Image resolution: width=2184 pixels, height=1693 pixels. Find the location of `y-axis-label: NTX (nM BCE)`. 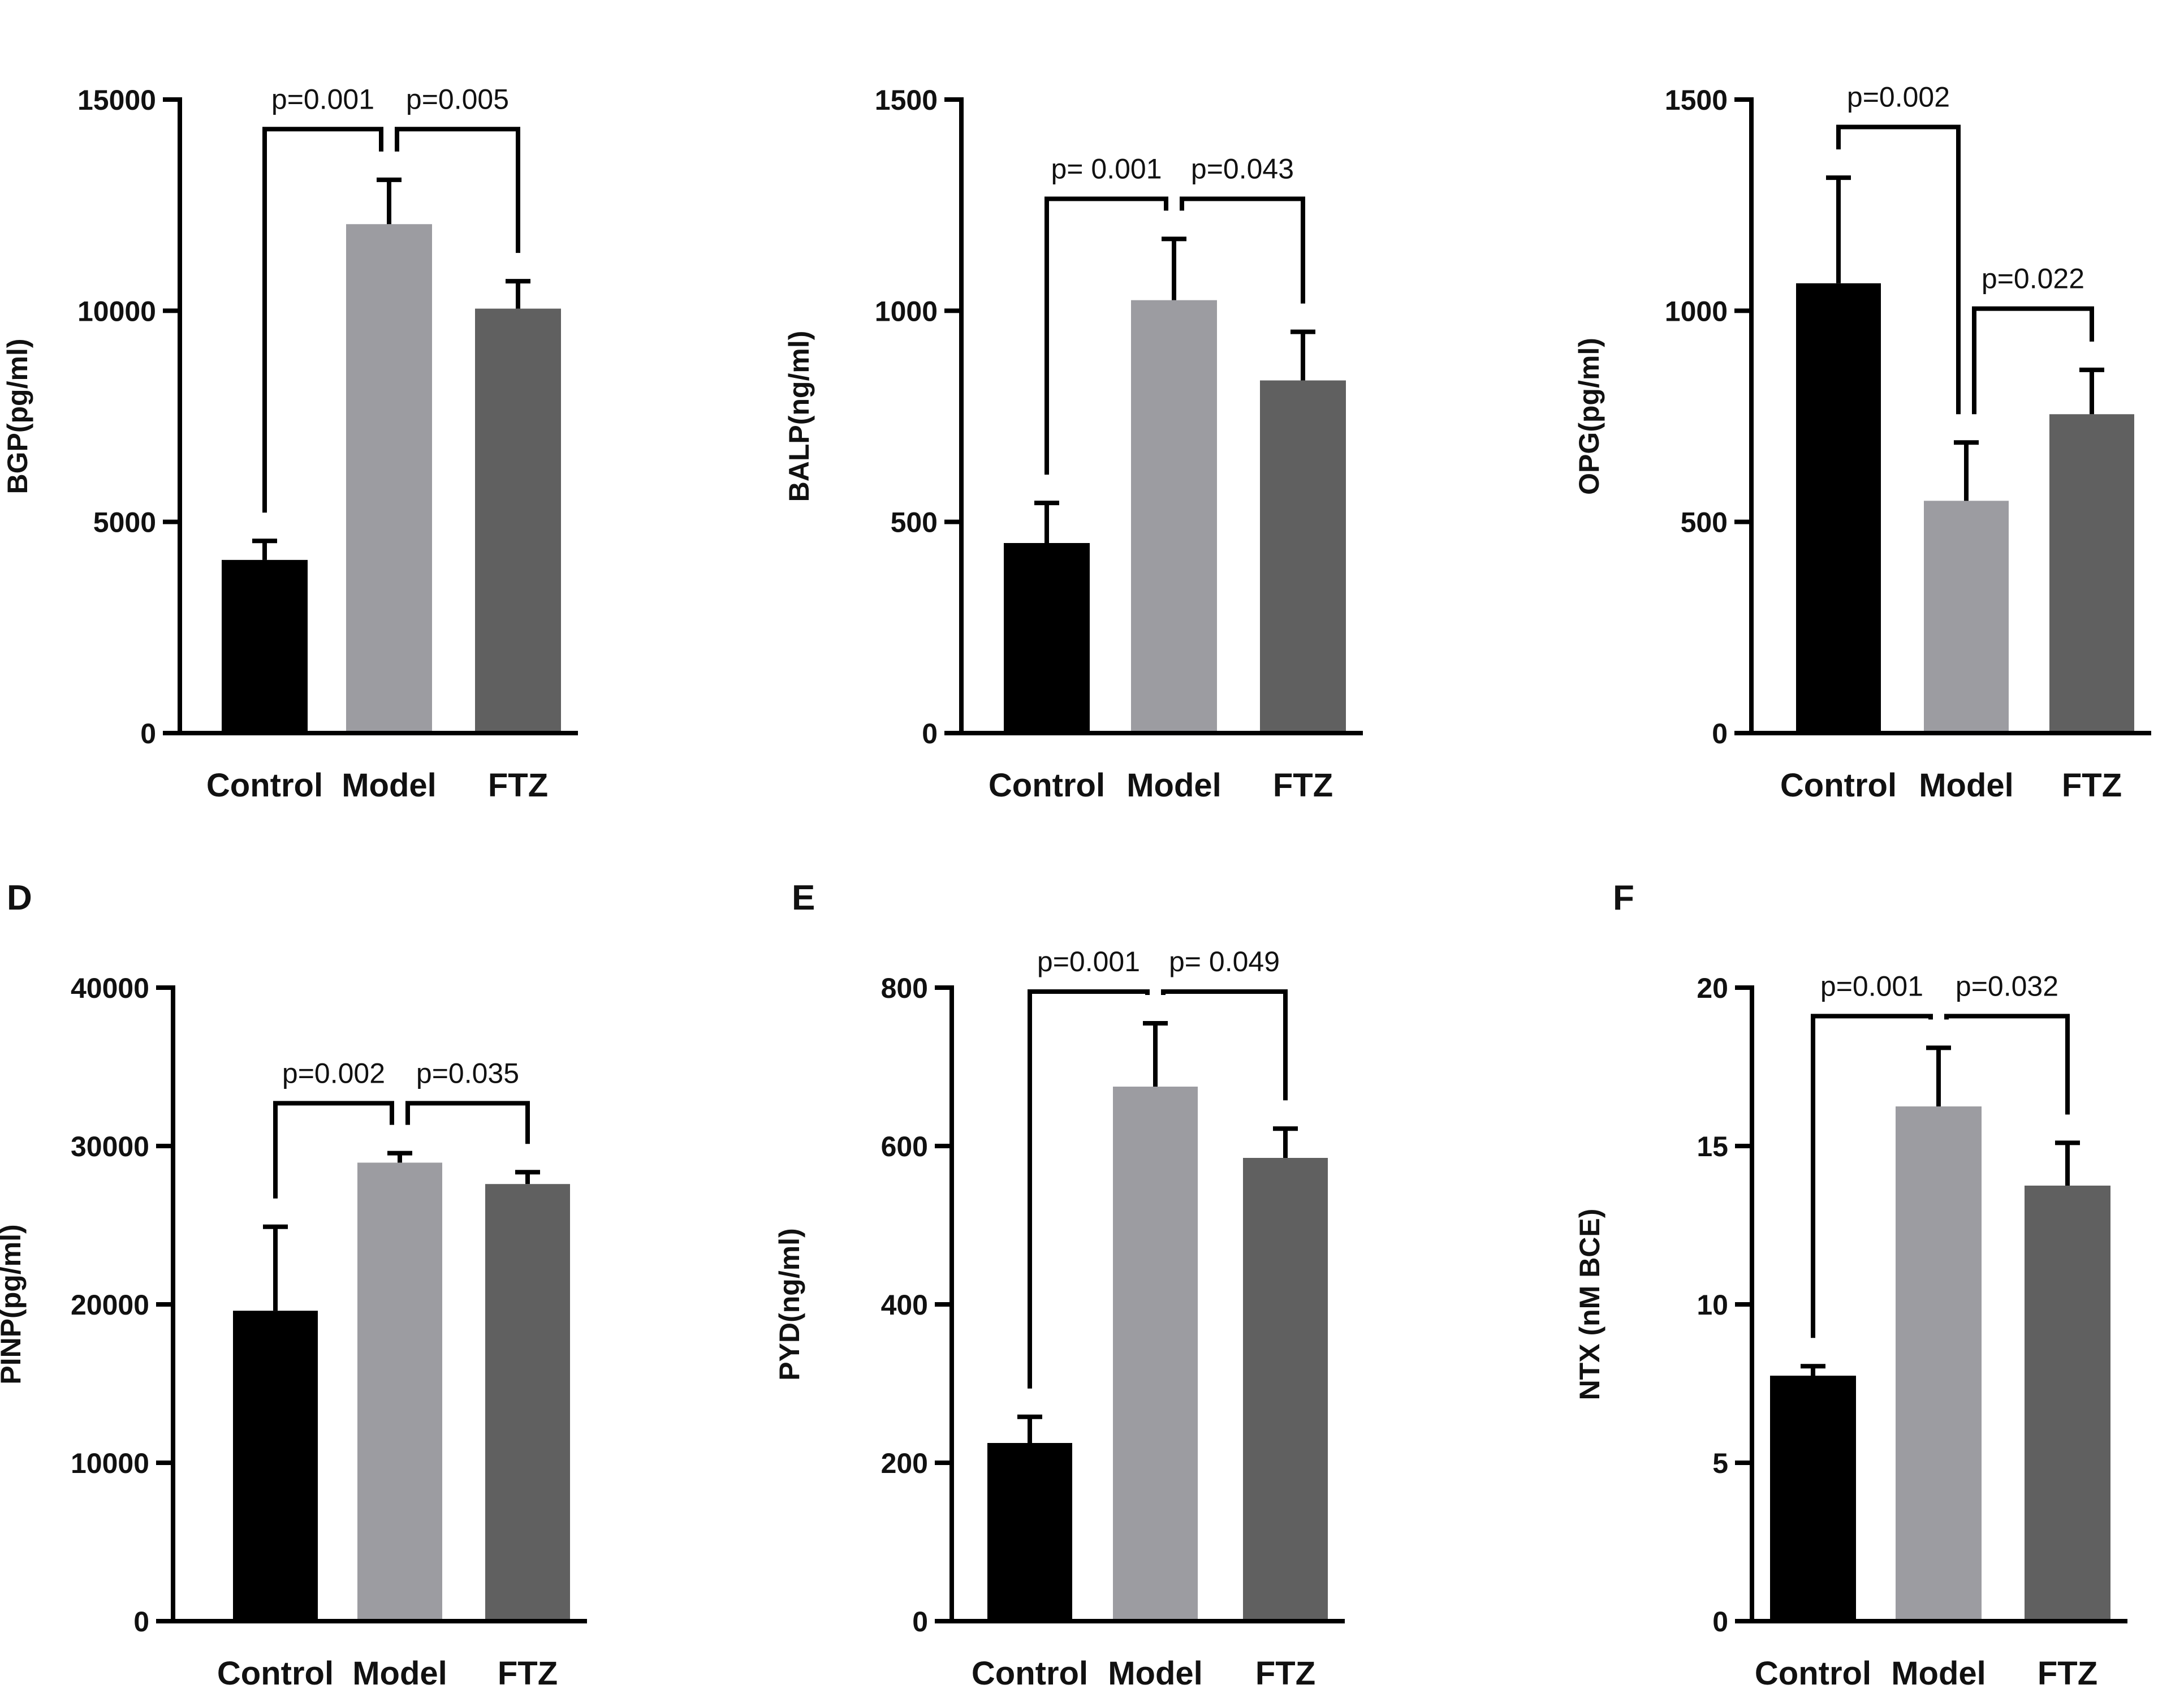

y-axis-label: NTX (nM BCE) is located at coordinates (1589, 1305).